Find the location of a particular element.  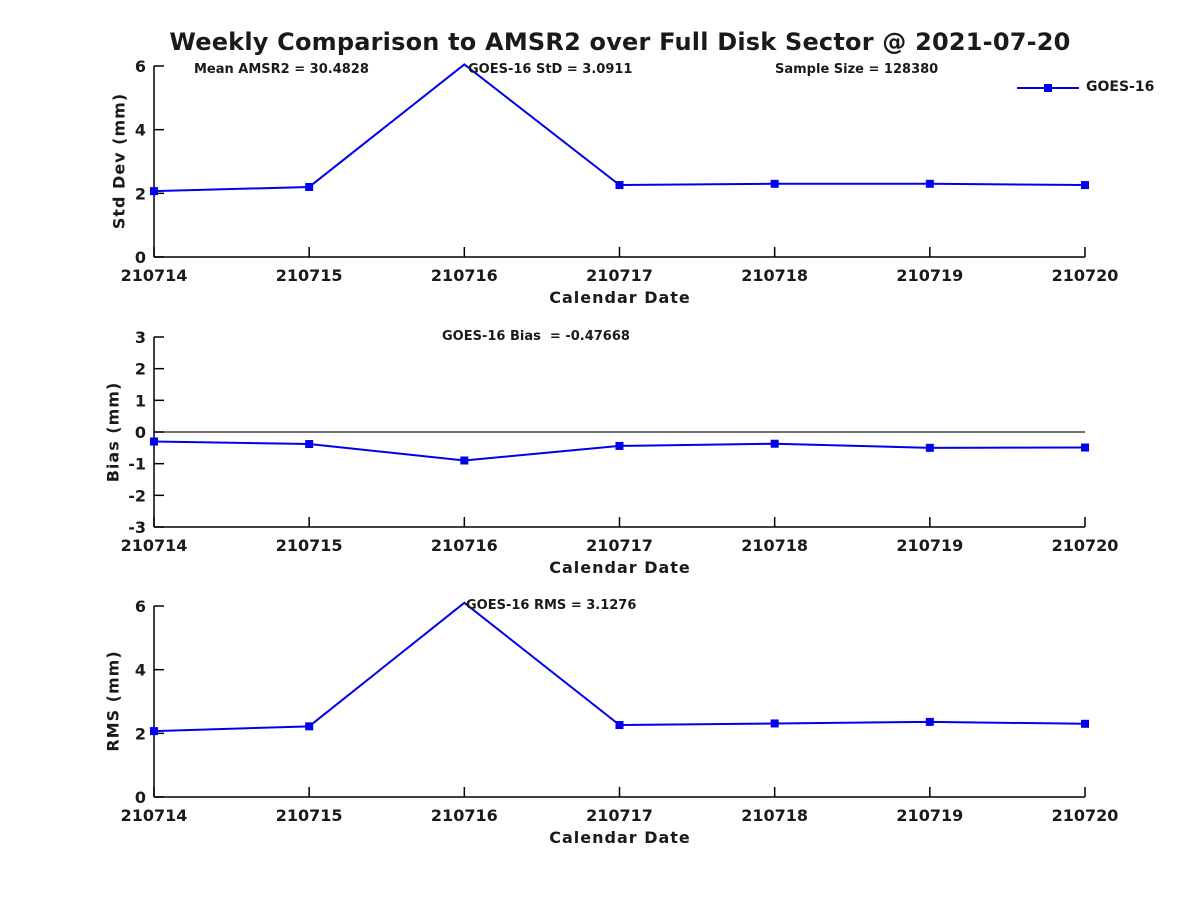

x-axis-label-bias: Calendar Date is located at coordinates (620, 567).